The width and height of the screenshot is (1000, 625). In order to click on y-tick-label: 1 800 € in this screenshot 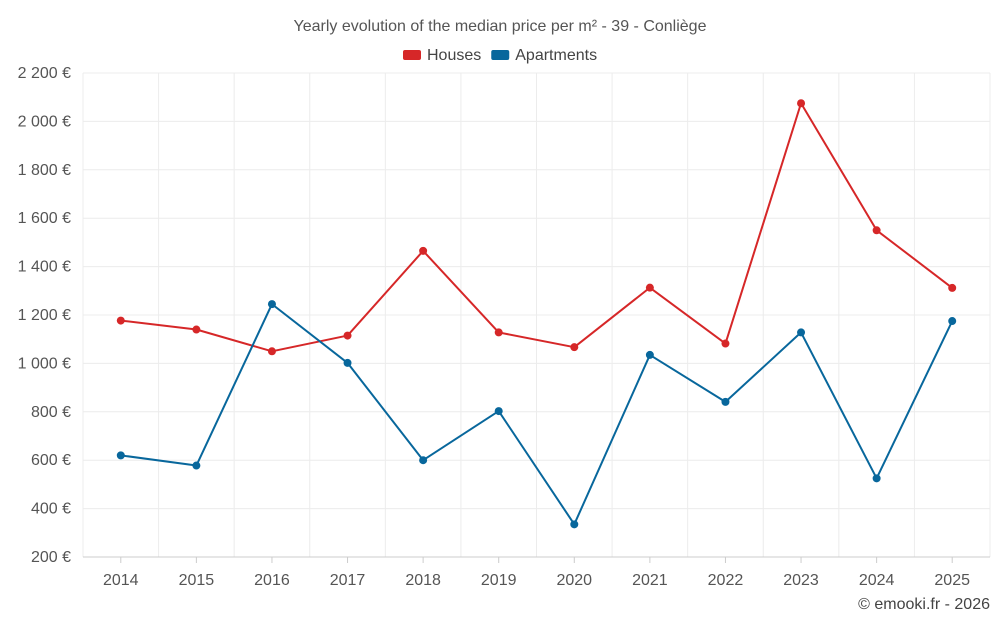, I will do `click(44, 170)`.